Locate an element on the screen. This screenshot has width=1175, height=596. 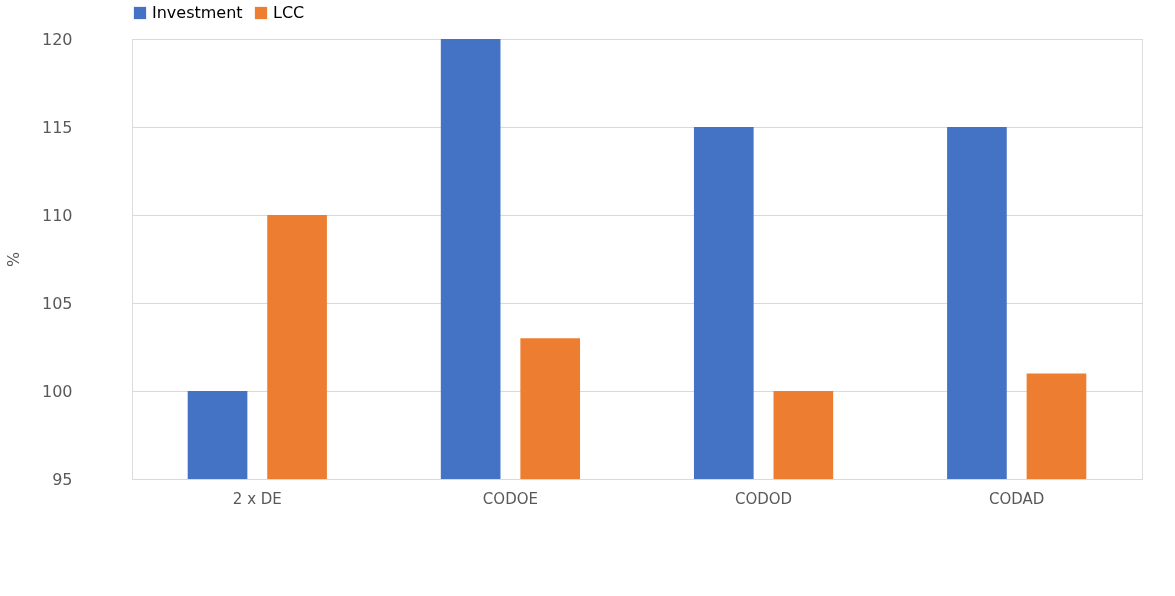
legend-label: Investment is located at coordinates (197, 12).